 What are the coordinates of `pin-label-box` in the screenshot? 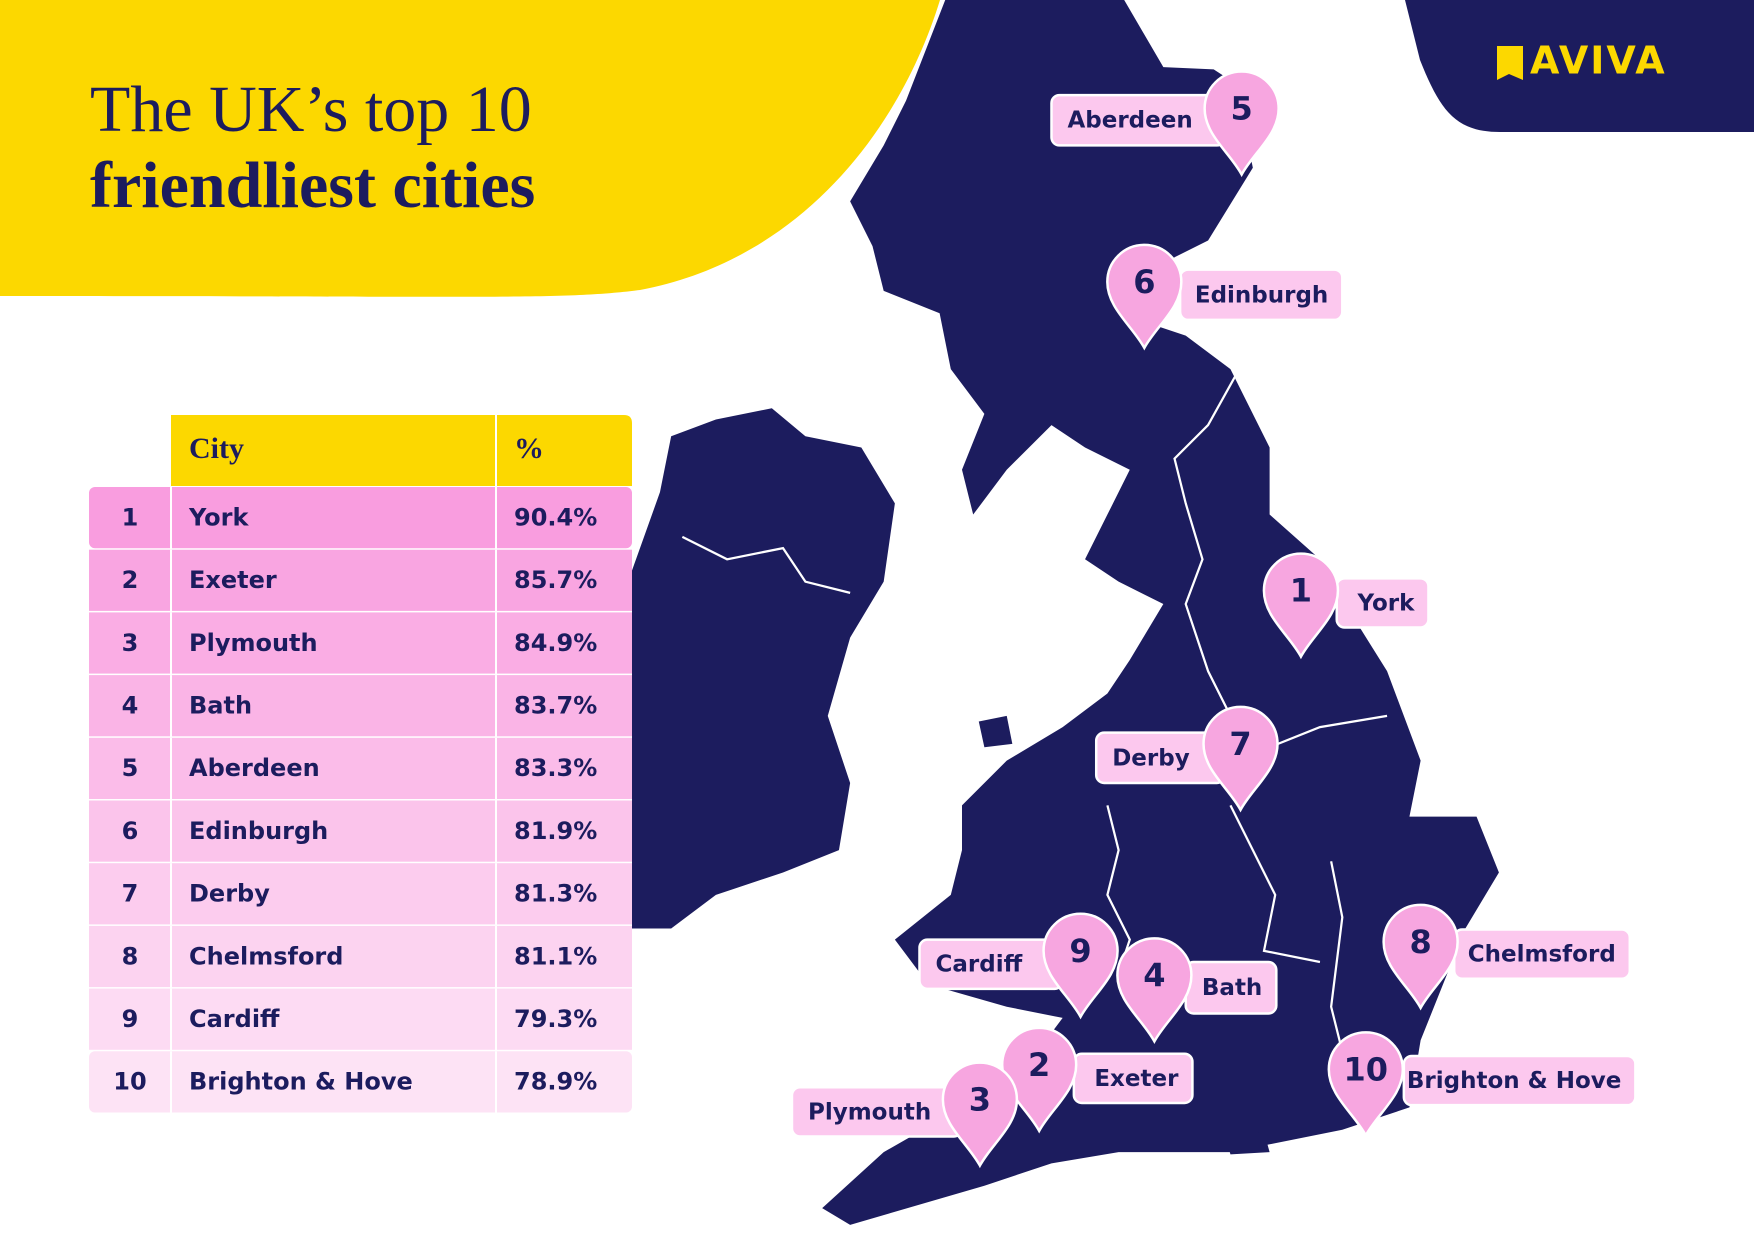 It's located at (1519, 1080).